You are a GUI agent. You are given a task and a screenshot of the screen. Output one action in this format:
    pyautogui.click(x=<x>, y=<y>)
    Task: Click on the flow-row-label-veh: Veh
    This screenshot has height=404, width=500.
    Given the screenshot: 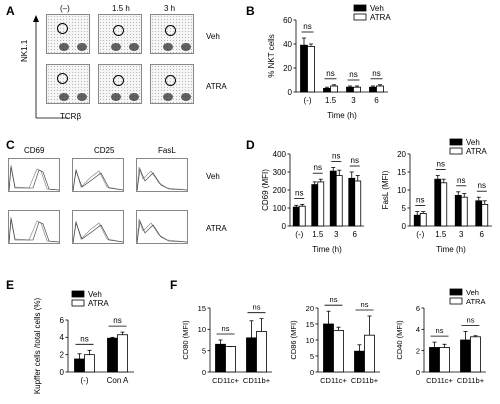 What is the action you would take?
    pyautogui.click(x=213, y=36)
    